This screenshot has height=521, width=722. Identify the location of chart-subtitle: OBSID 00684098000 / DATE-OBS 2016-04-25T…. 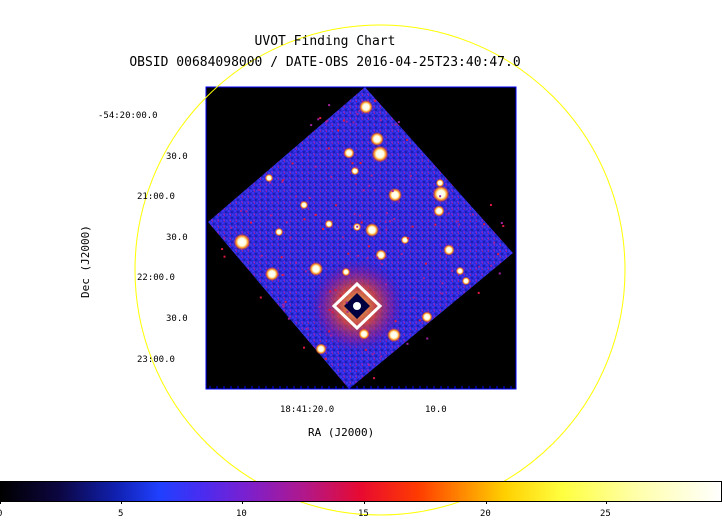
(325, 62).